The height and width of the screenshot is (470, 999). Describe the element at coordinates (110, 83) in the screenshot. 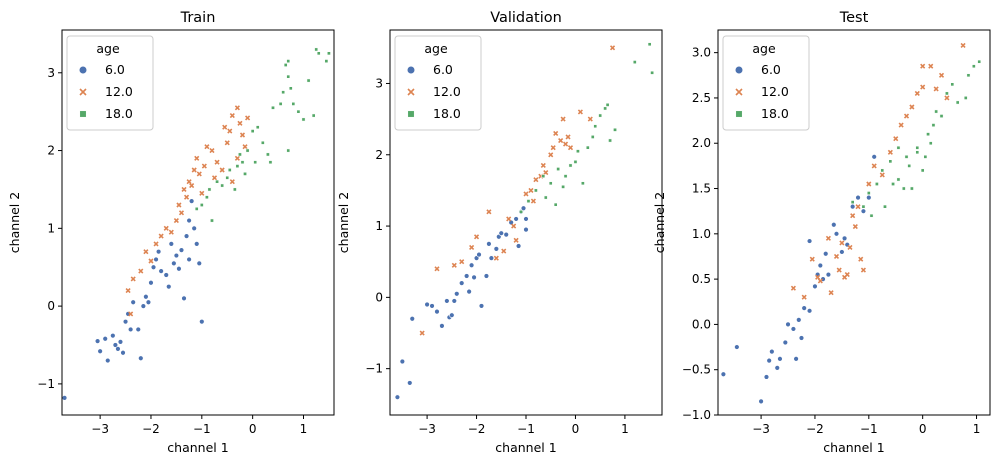

I see `legend-box` at that location.